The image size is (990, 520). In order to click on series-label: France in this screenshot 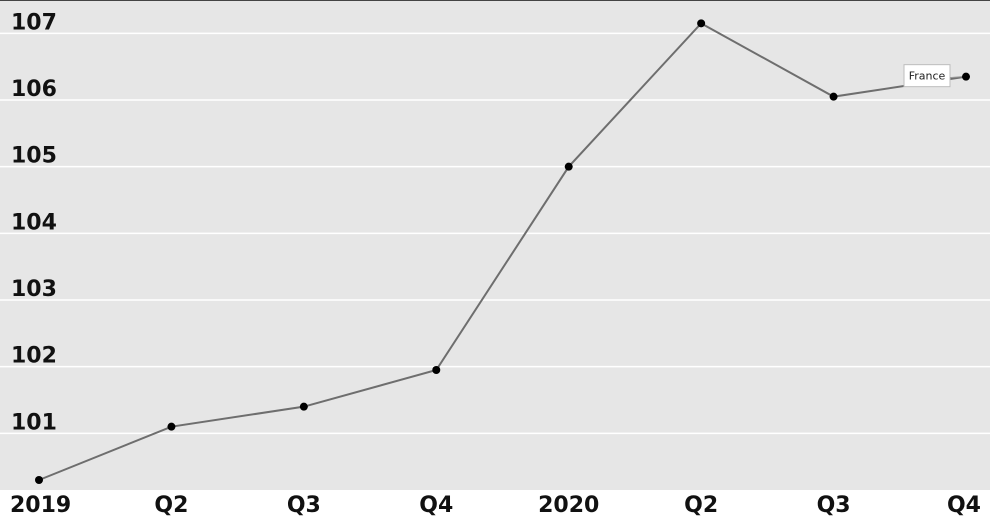, I will do `click(927, 76)`.